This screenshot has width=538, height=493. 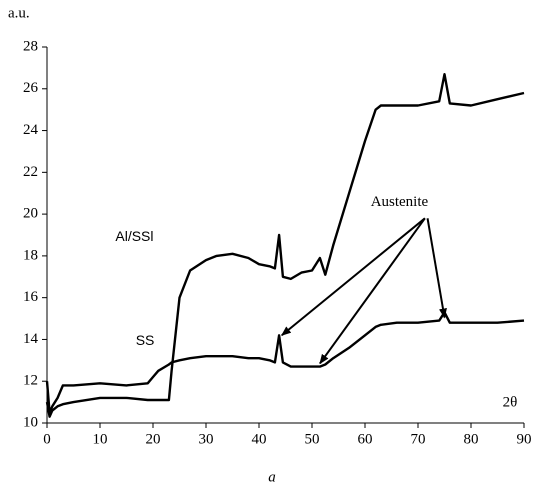 I want to click on y-axis-label: a.u., so click(x=19, y=13).